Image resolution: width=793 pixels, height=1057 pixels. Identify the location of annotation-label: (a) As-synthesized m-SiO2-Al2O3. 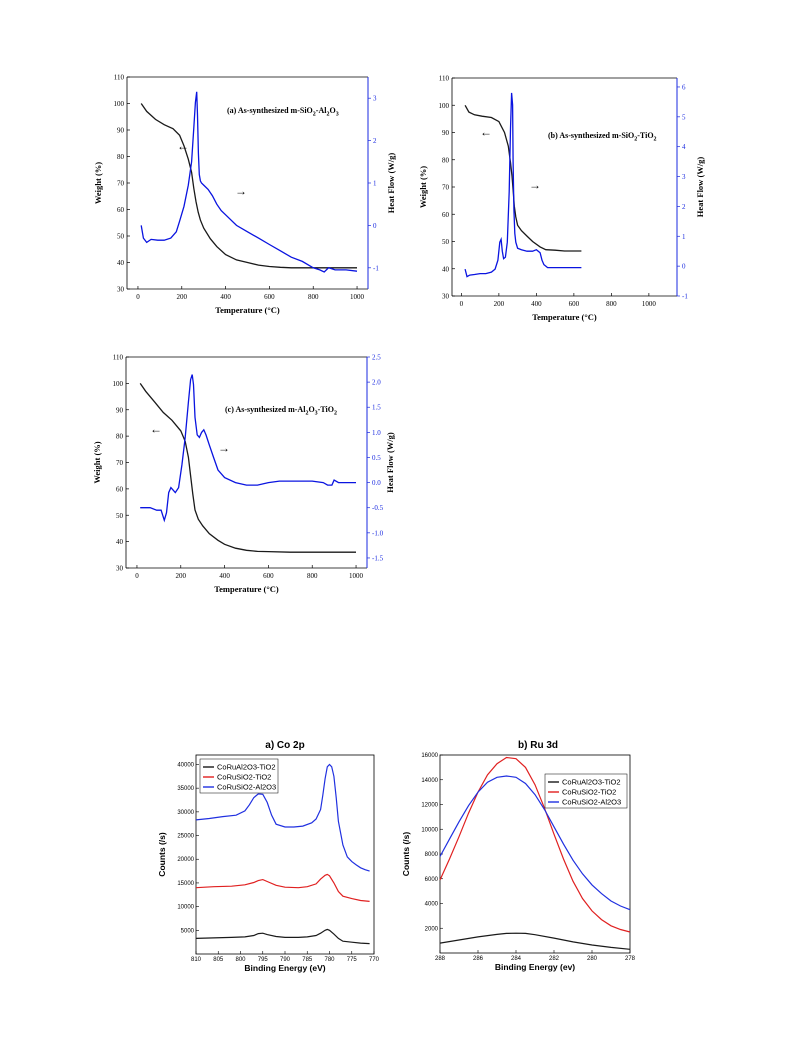
(283, 112).